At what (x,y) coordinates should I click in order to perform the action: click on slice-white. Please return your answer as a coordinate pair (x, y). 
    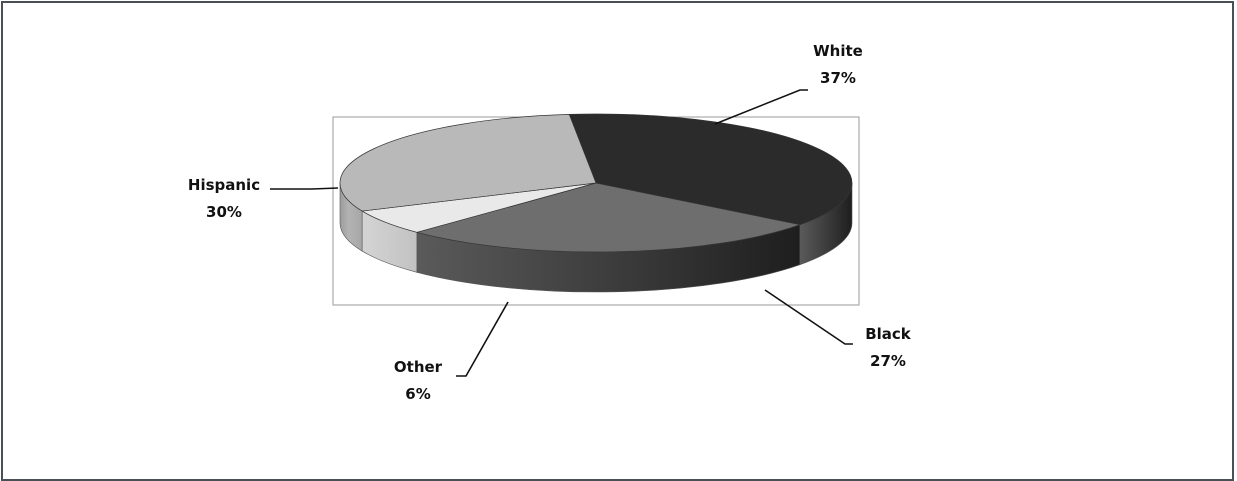
    Looking at the image, I should click on (710, 169).